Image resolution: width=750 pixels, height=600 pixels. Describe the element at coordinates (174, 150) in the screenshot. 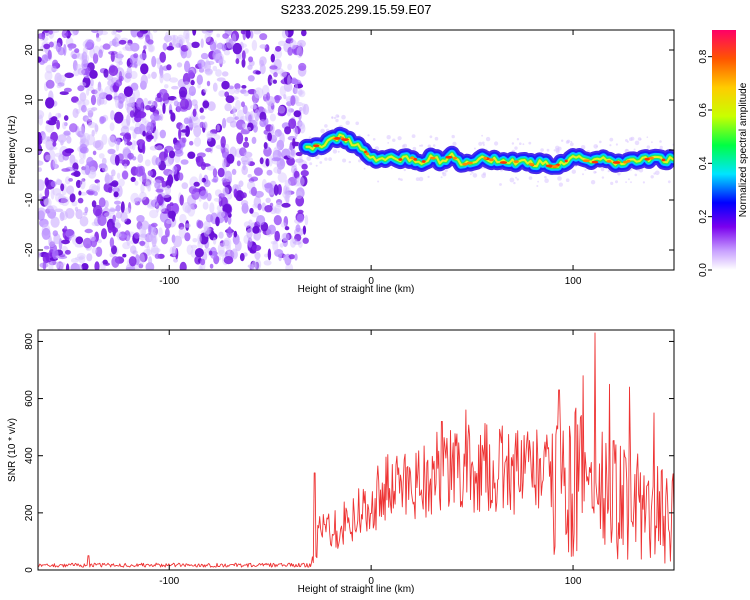

I see `spectrogram-noise-region` at that location.